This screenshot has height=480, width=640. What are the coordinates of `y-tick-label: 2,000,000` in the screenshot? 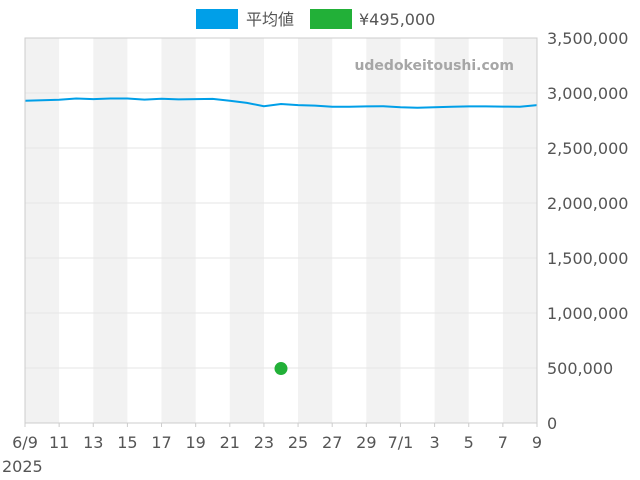 It's located at (587, 203).